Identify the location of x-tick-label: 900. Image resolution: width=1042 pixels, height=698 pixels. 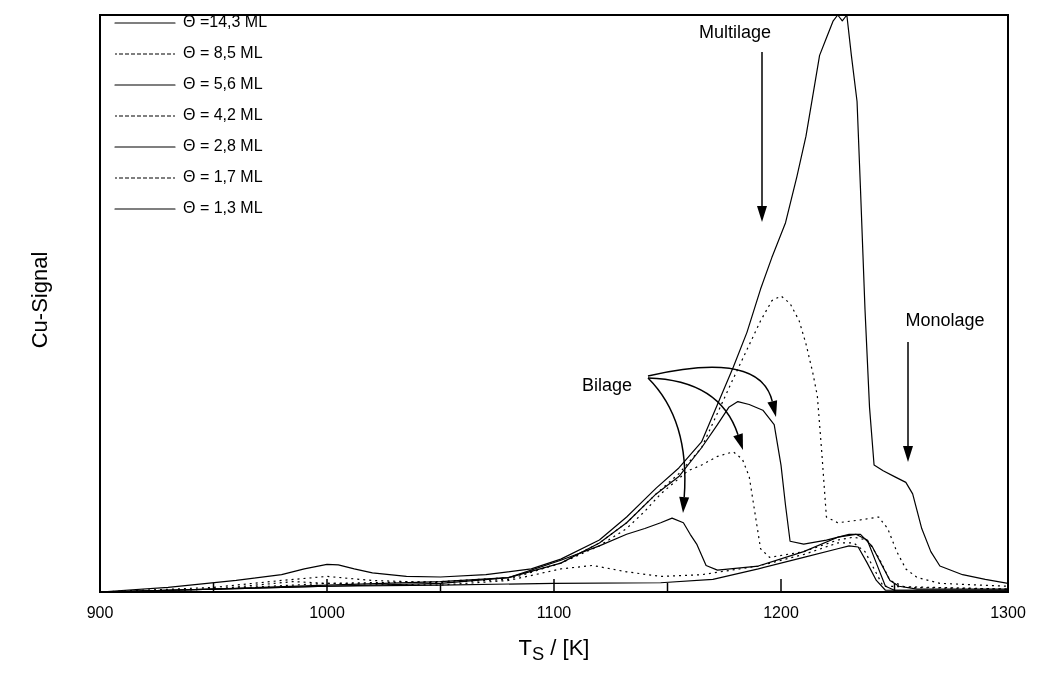
(100, 613).